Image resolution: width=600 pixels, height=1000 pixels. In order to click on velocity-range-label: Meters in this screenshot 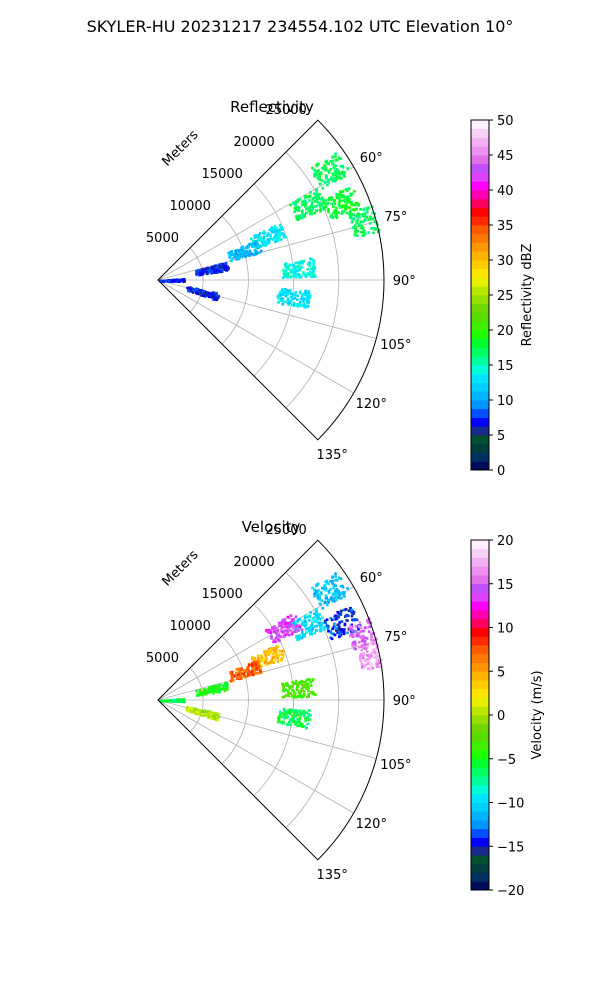, I will do `click(181, 568)`.